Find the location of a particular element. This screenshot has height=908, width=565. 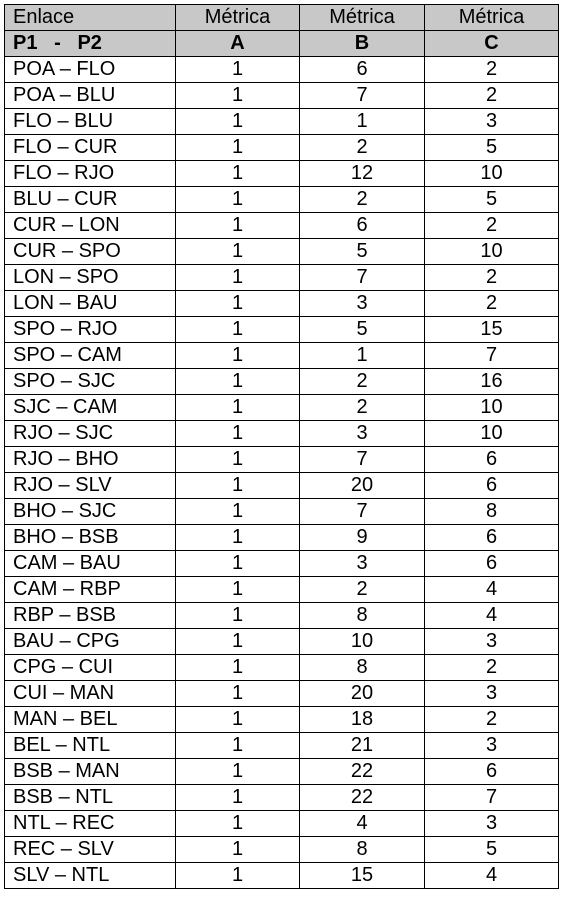

table-row: CUR – LON 1 6 2 is located at coordinates (281, 225).